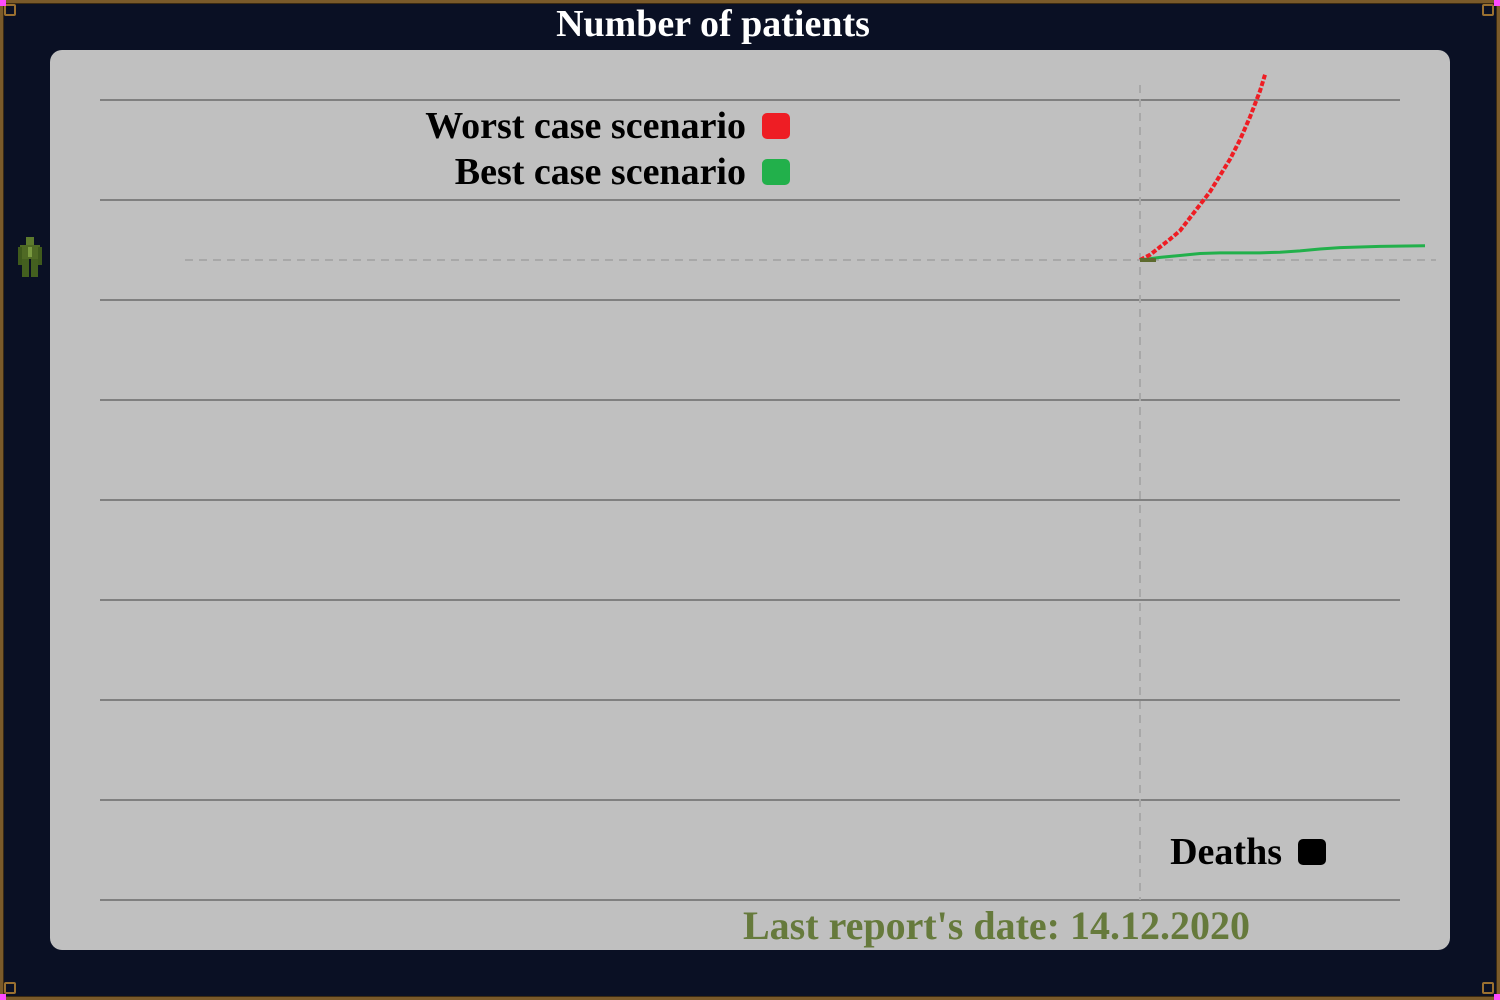 This screenshot has height=1000, width=1500. I want to click on legend-entry-deaths: Deaths, so click(1213, 852).